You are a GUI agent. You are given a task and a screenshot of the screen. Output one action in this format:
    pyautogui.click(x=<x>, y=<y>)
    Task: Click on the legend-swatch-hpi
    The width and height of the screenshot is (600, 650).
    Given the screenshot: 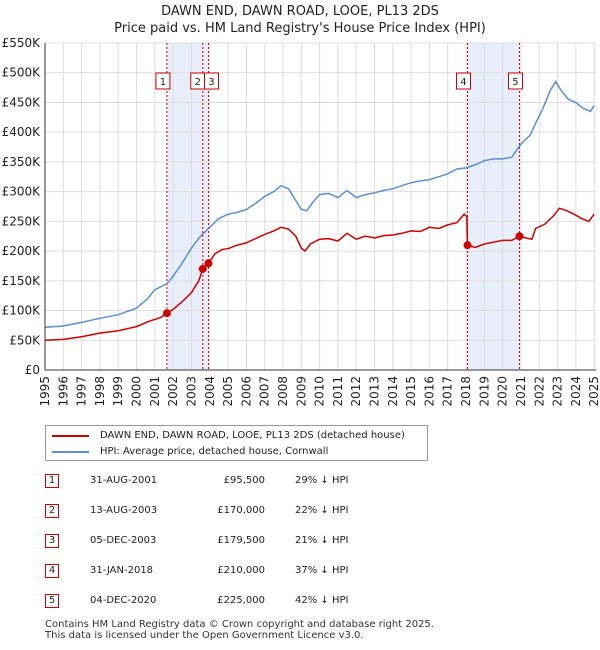 What is the action you would take?
    pyautogui.click(x=70, y=452)
    